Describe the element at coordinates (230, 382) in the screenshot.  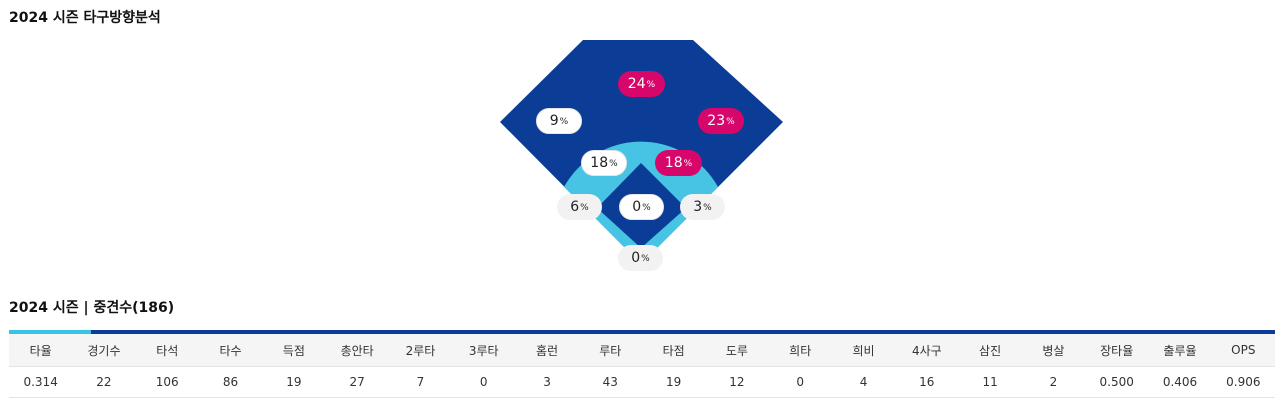
I see `value-ab: 86` at that location.